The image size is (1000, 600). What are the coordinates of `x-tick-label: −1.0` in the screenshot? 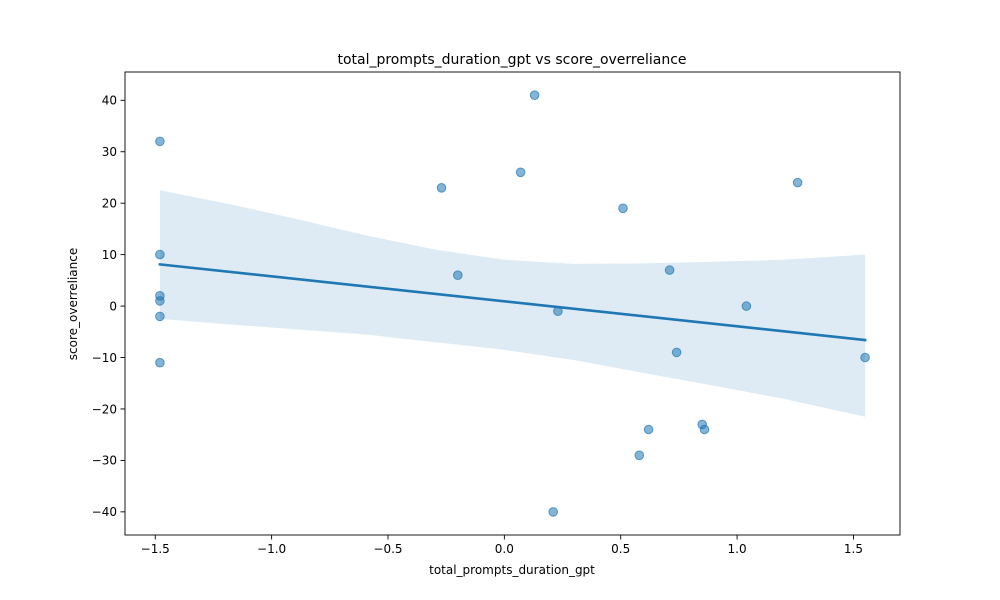 It's located at (271, 549).